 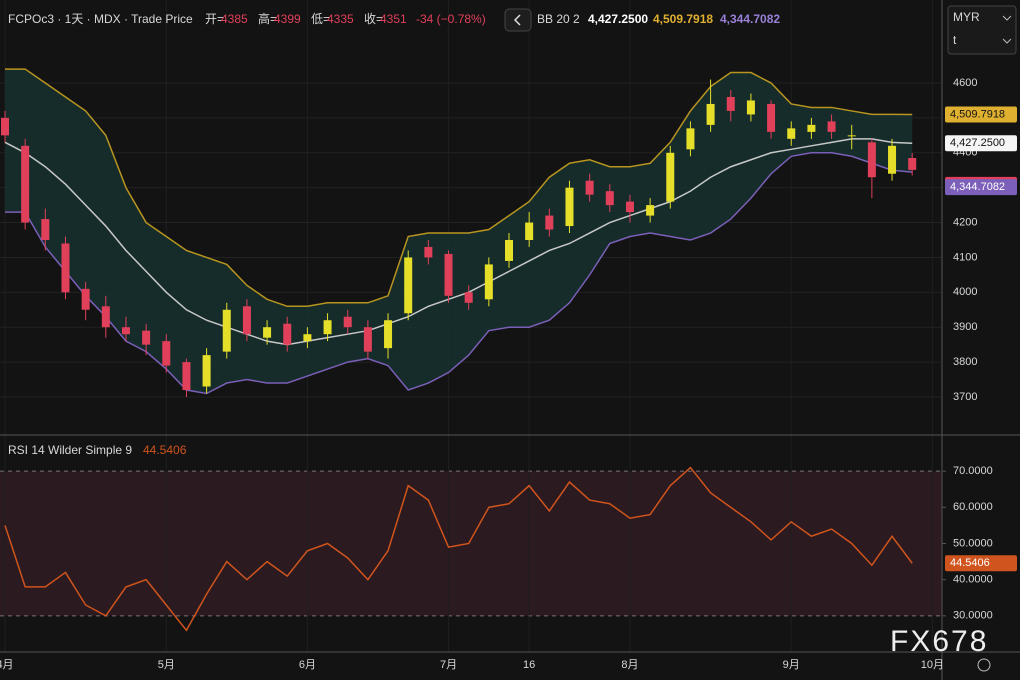 I want to click on close: 4351, so click(x=393, y=19).